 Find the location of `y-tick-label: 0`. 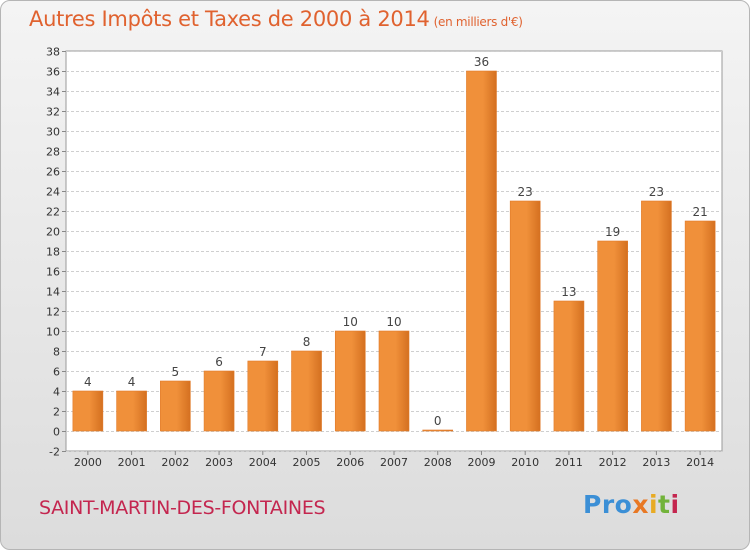

y-tick-label: 0 is located at coordinates (56, 432).